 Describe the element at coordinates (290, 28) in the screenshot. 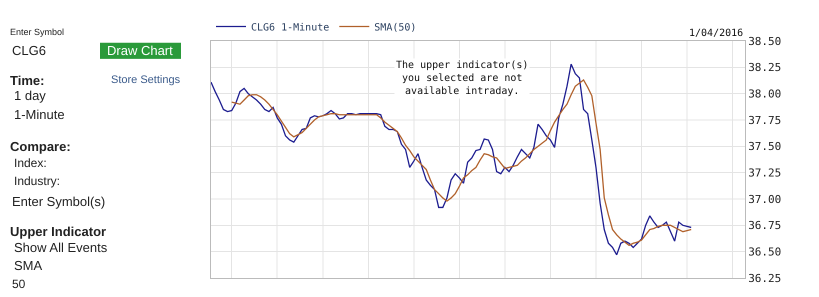

I see `legend-label: CLG6 1-Minute` at that location.